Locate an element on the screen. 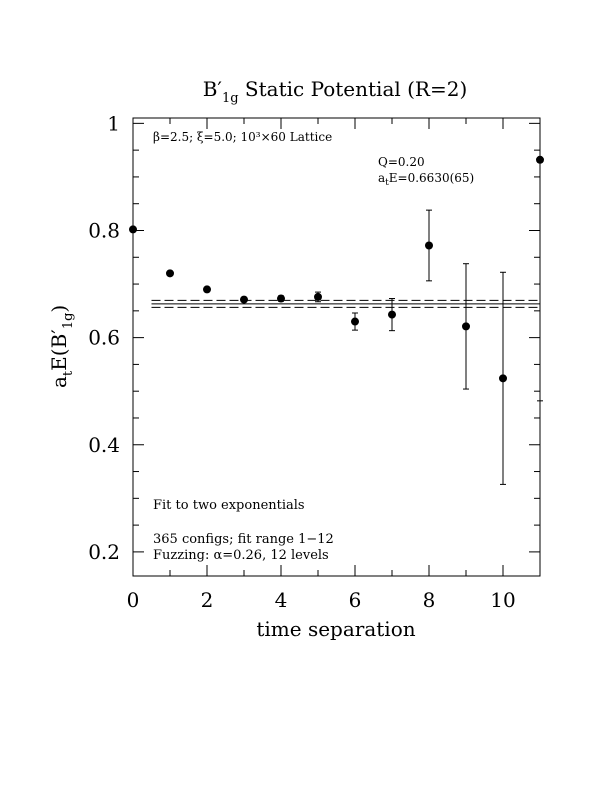 The height and width of the screenshot is (792, 612). y-tick-label: 0.8 is located at coordinates (104, 230).